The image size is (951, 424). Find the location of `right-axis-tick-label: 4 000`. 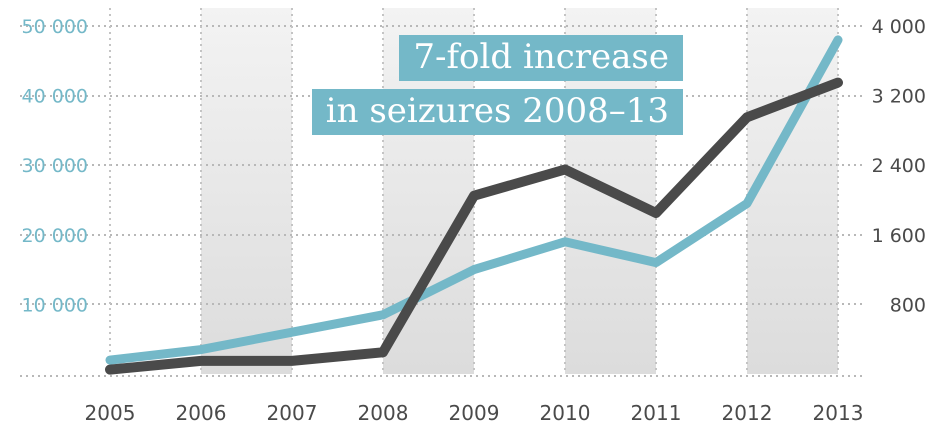

right-axis-tick-label: 4 000 is located at coordinates (899, 27).